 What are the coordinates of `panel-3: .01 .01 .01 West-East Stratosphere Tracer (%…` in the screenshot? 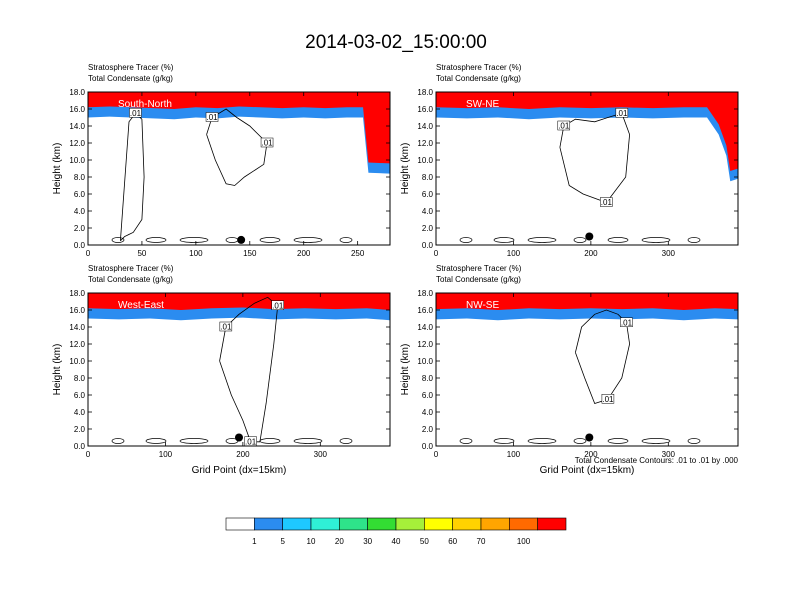 It's located at (221, 370).